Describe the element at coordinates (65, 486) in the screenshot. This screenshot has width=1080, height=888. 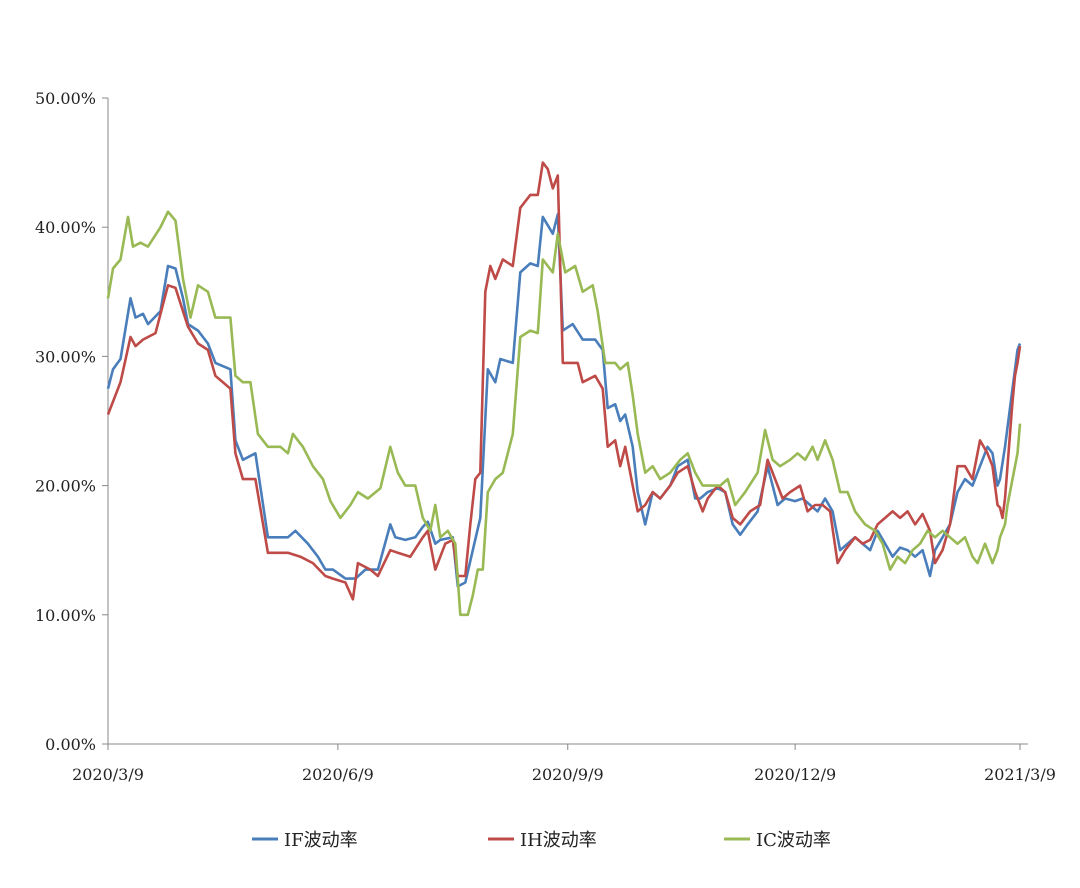
I see `y-tick-label: 20.00%` at that location.